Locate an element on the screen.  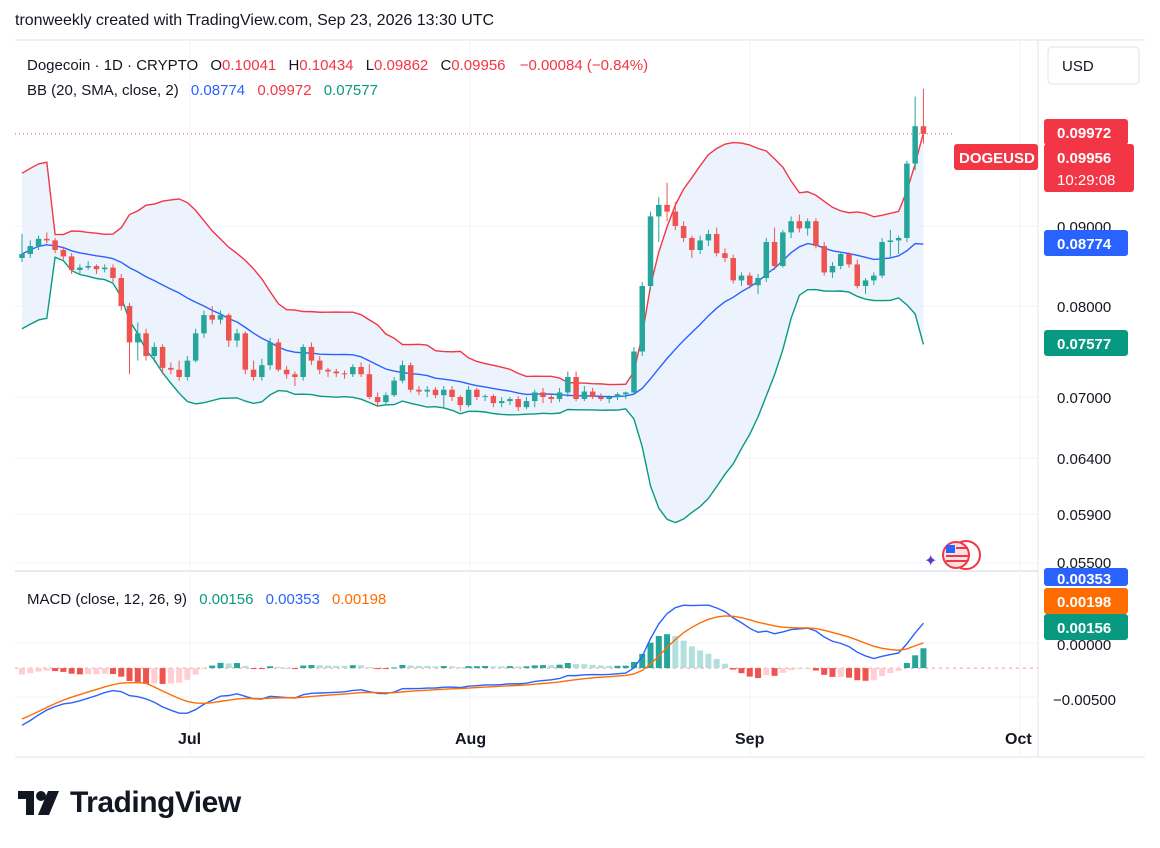
tradingview-logo: TradingView is located at coordinates (129, 803).